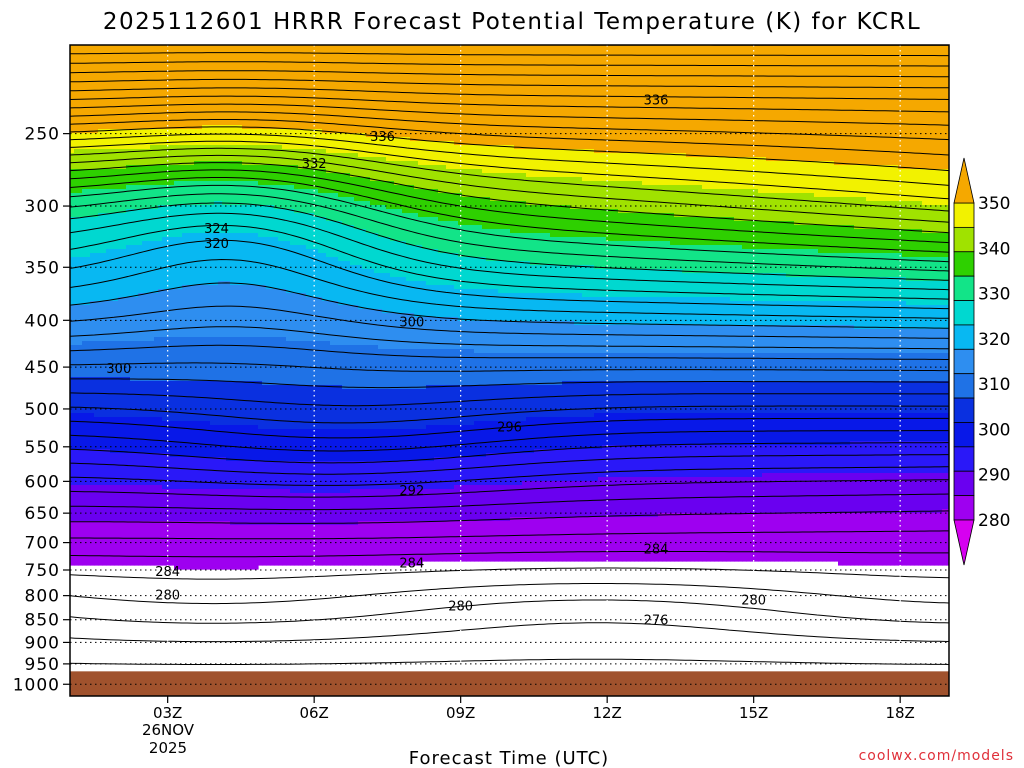 This screenshot has width=1024, height=768. Describe the element at coordinates (994, 476) in the screenshot. I see `colorbar-tick-label: 290` at that location.